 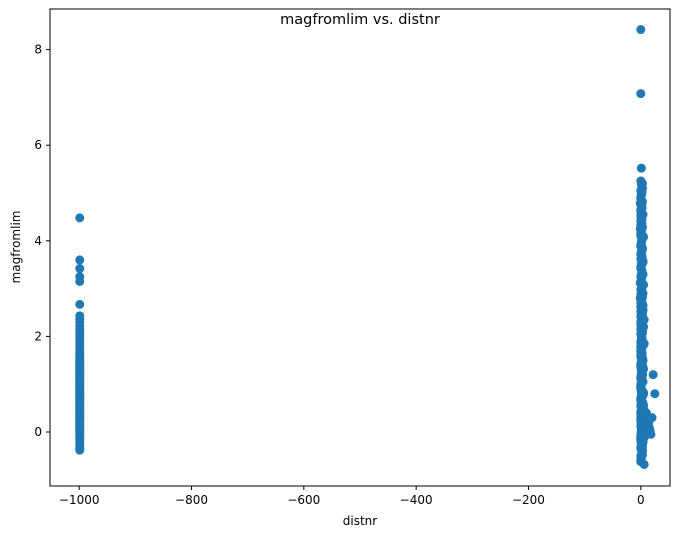 What do you see at coordinates (360, 20) in the screenshot?
I see `chart-title: magfromlim vs. distnr` at bounding box center [360, 20].